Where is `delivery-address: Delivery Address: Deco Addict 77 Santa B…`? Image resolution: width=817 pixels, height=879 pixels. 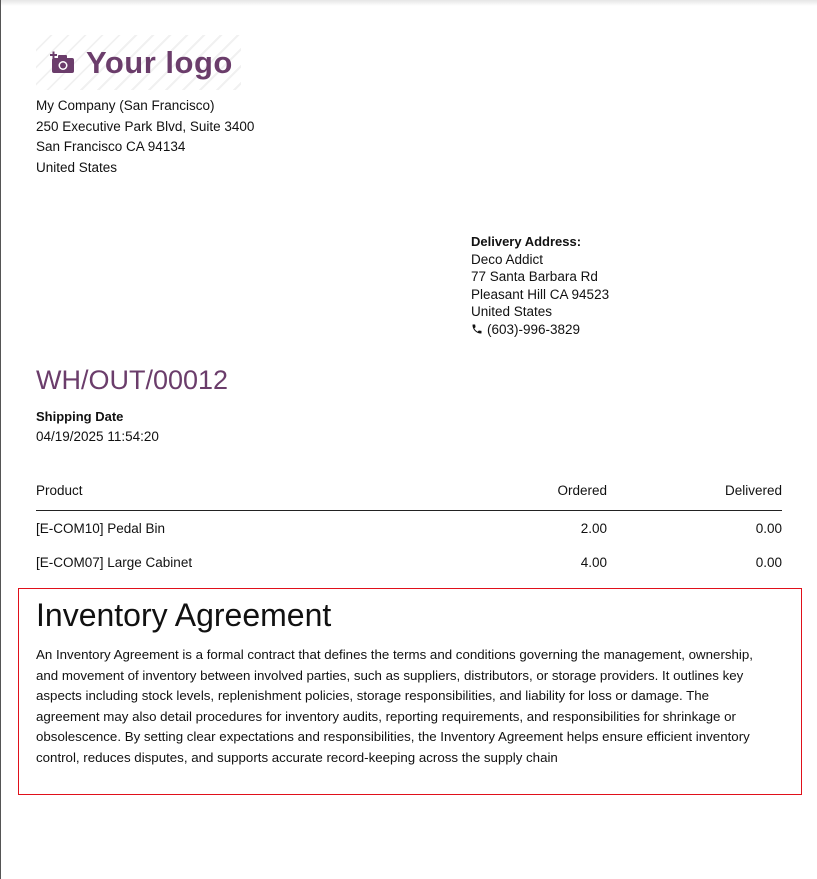 delivery-address: Delivery Address: Deco Addict 77 Santa B… is located at coordinates (540, 285).